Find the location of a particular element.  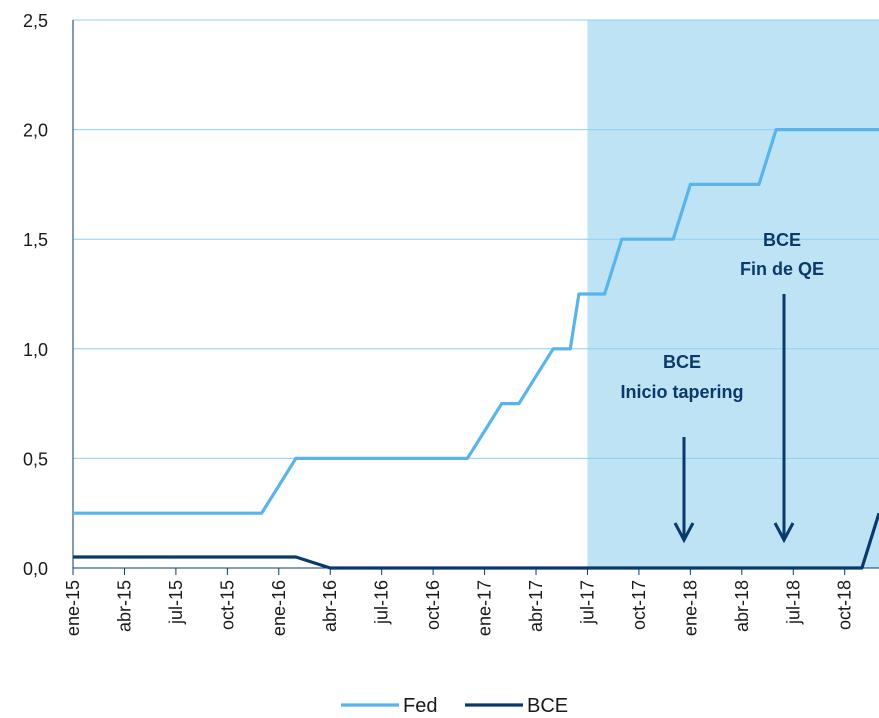

x-tick-label: ene-17 is located at coordinates (485, 608).